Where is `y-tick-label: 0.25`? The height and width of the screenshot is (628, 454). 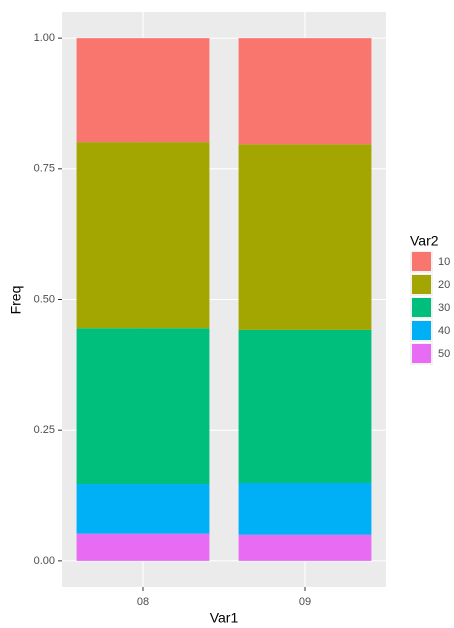
y-tick-label: 0.25 is located at coordinates (44, 430).